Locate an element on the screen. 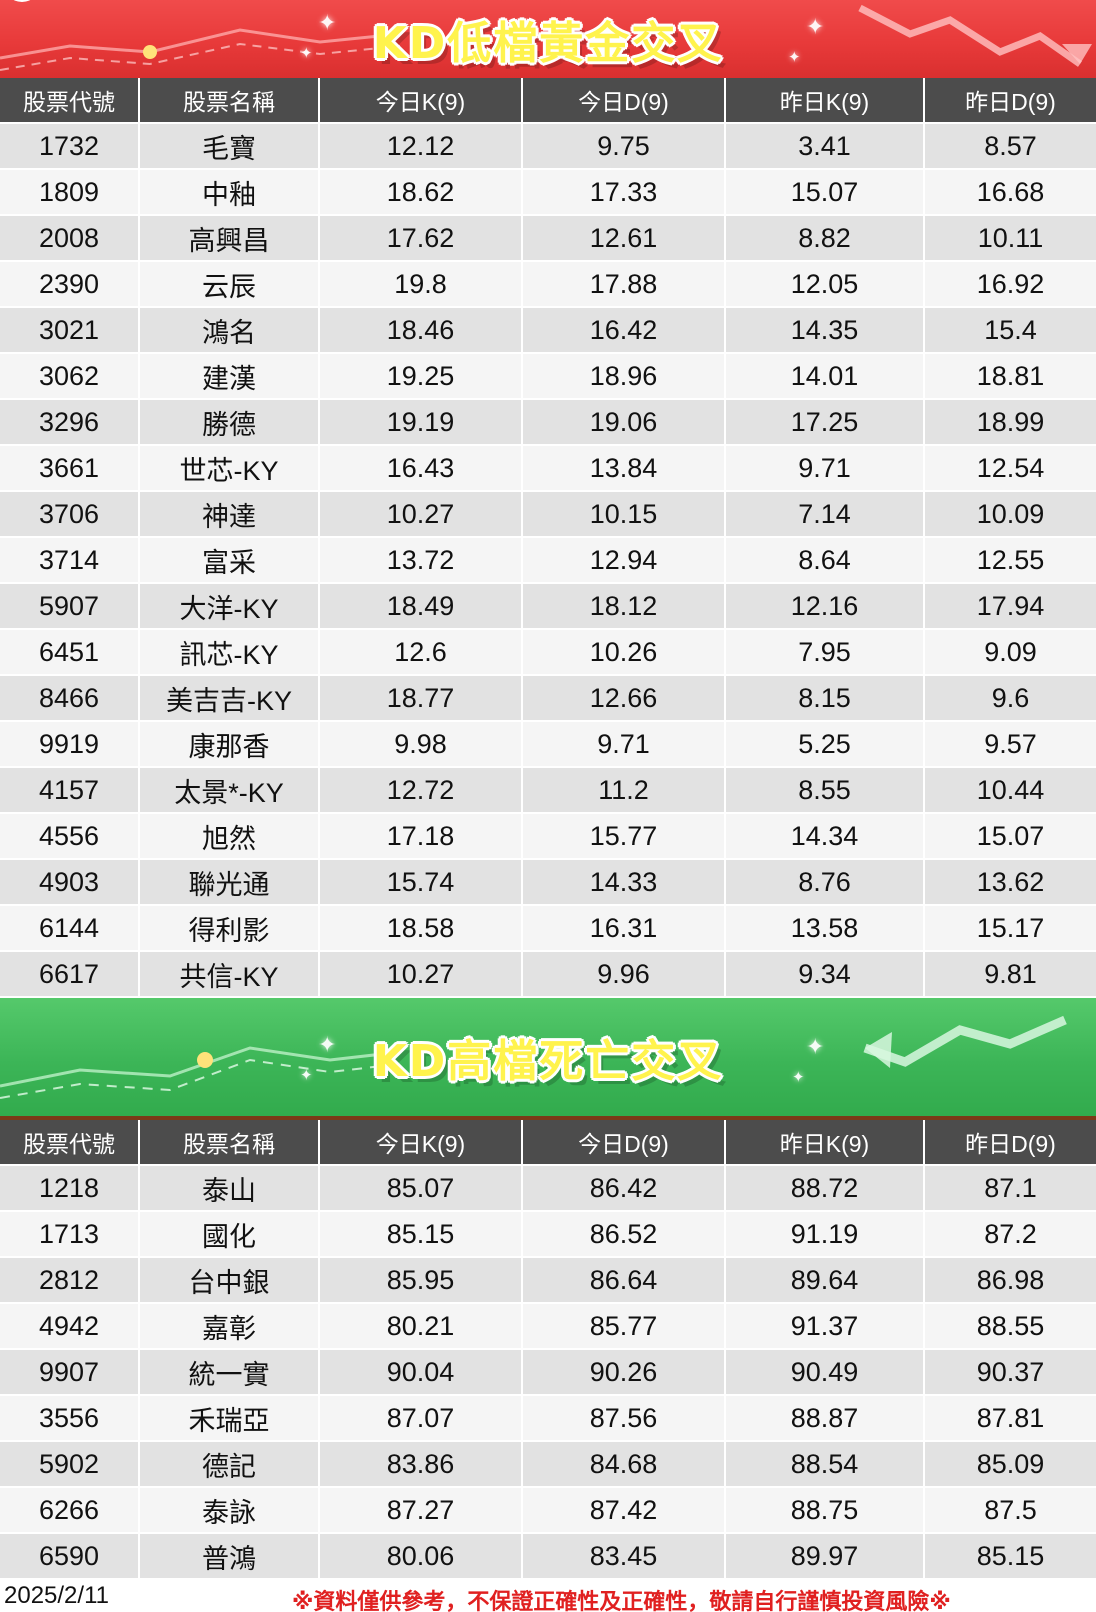 The height and width of the screenshot is (1612, 1096). table-row: 3714 富采 13.72 12.94 8.64 12.55 is located at coordinates (548, 560).